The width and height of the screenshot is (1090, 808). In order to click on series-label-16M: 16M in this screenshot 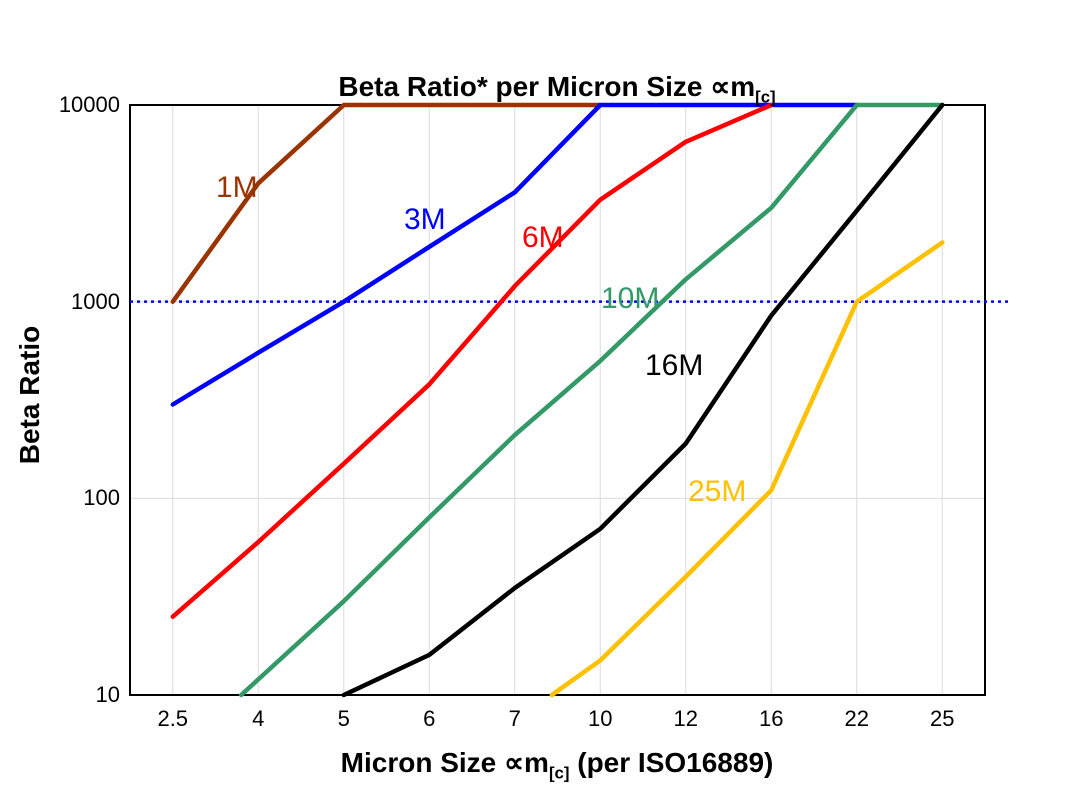, I will do `click(674, 365)`.